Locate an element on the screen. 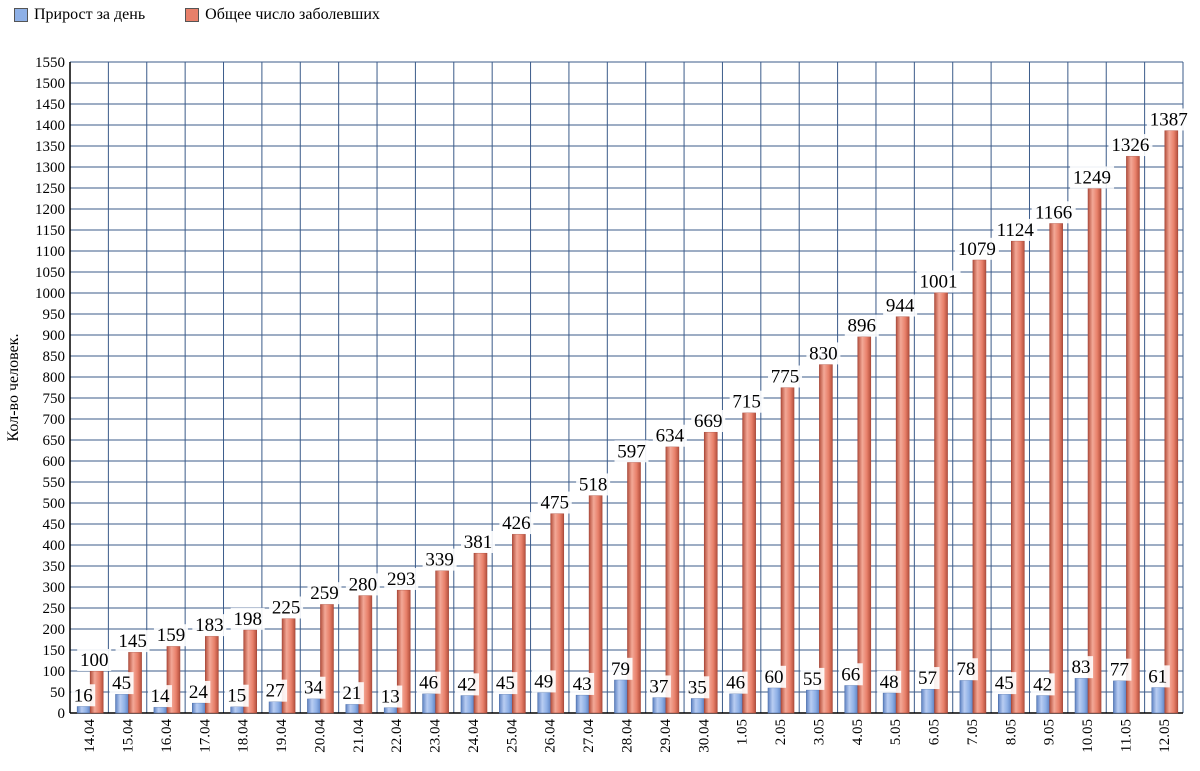 The image size is (1200, 771). legend-item-daily: Прирост за день is located at coordinates (79, 15).